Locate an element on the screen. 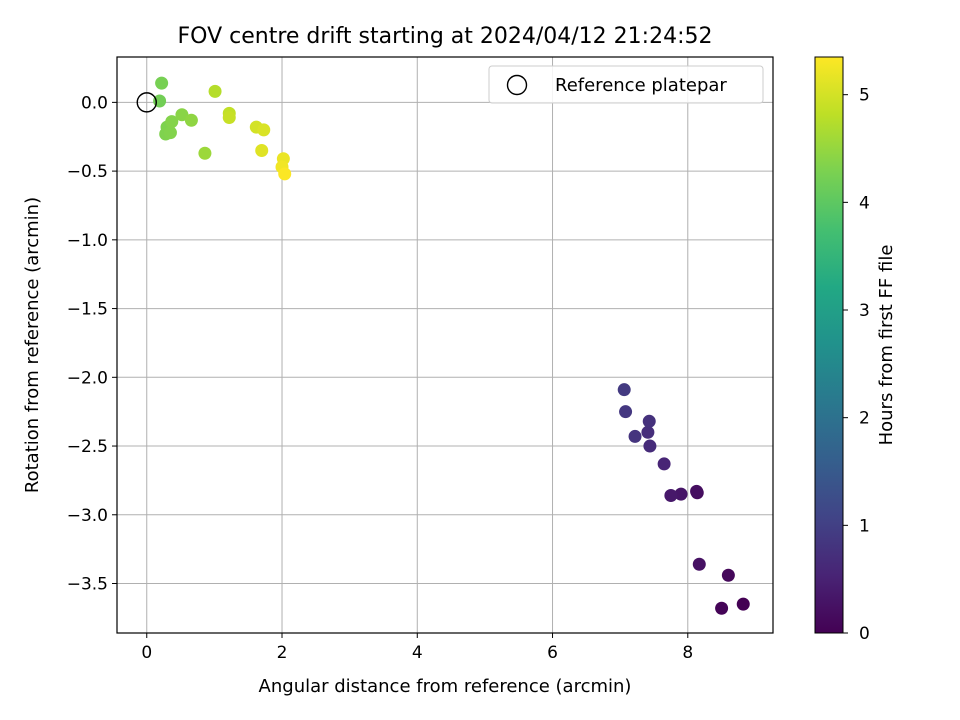  legend-box is located at coordinates (626, 84).